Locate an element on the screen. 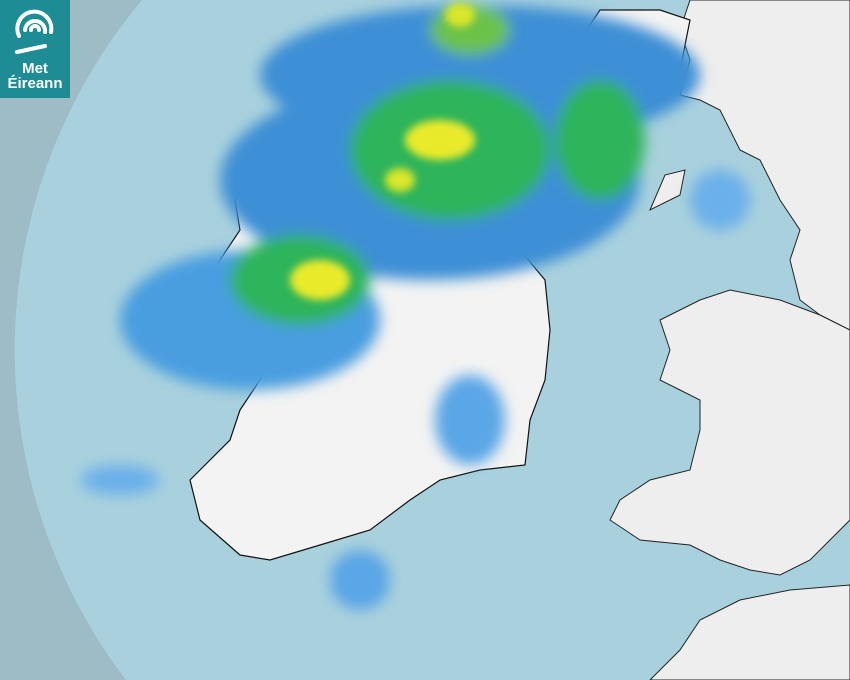  logo-text-eireann: Éireann is located at coordinates (35, 83).